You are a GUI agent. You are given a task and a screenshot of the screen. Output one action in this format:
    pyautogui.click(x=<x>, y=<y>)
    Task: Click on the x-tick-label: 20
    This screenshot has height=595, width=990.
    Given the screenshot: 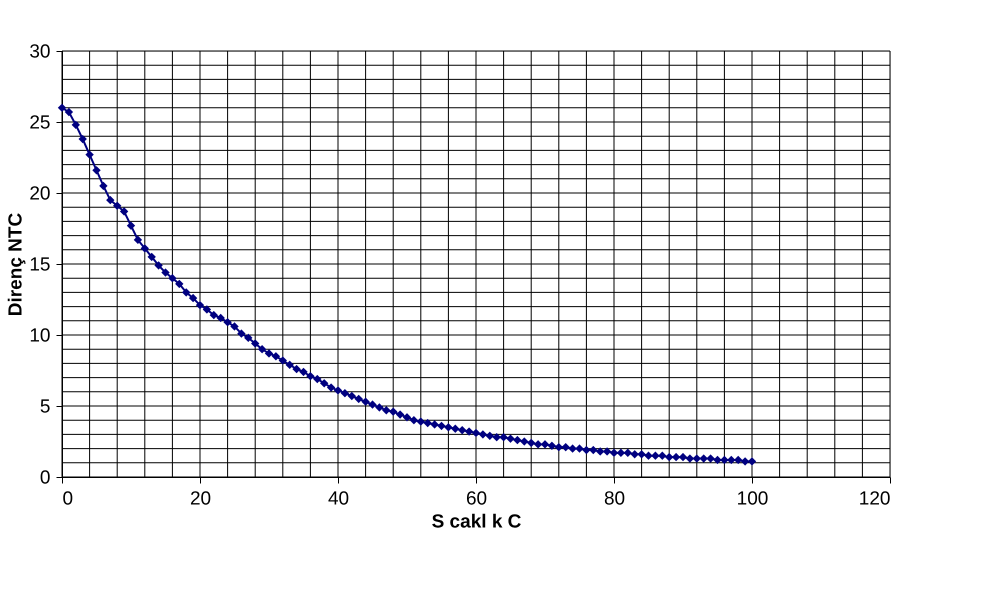 What is the action you would take?
    pyautogui.click(x=201, y=499)
    